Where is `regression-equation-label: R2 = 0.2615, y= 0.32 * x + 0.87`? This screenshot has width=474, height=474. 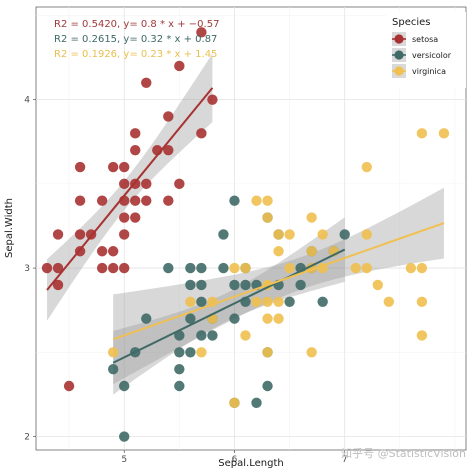
regression-equation-label: R2 = 0.2615, y= 0.32 * x + 0.87 is located at coordinates (135, 39).